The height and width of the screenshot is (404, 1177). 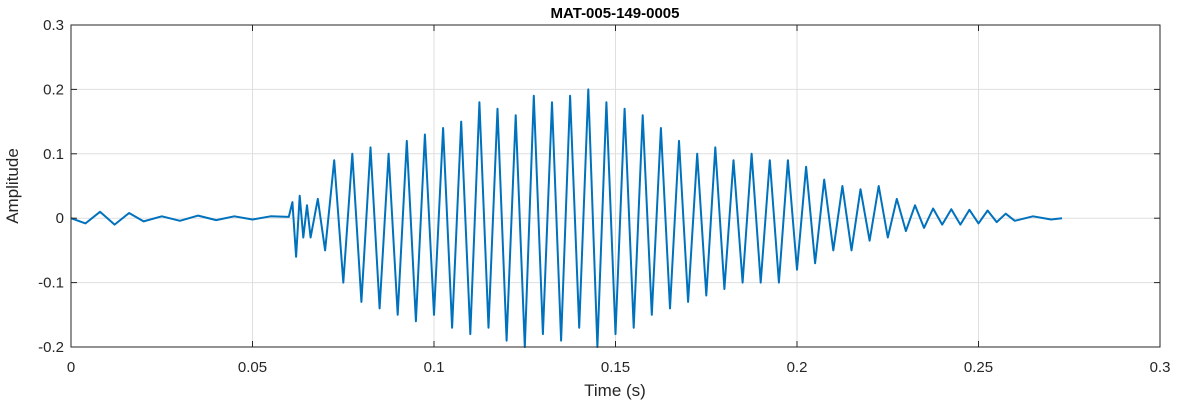 What do you see at coordinates (615, 367) in the screenshot?
I see `x-tick-label: 0.15` at bounding box center [615, 367].